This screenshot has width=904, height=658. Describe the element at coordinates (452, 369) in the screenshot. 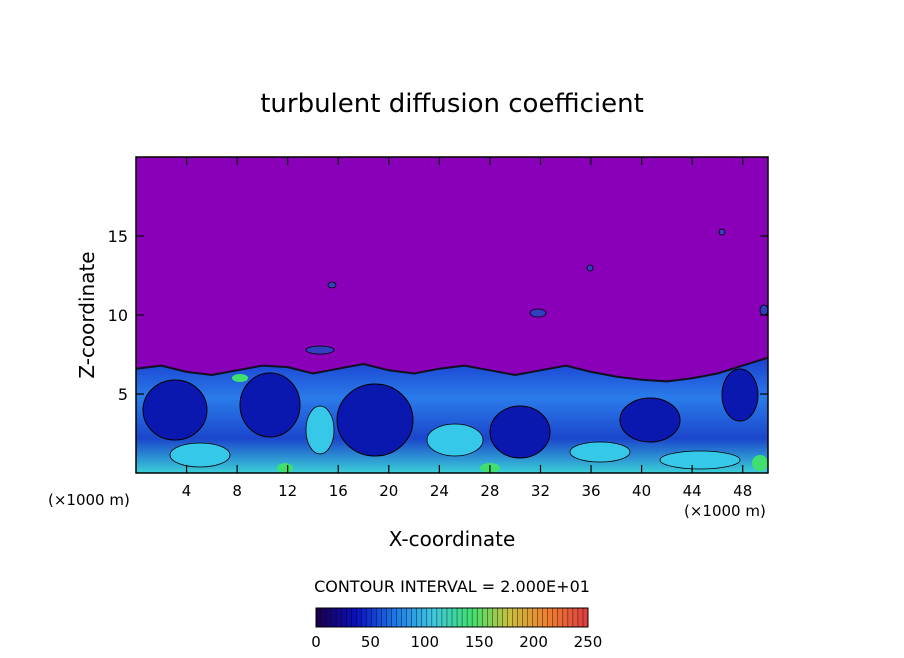

I see `boundary-layer-contour` at that location.